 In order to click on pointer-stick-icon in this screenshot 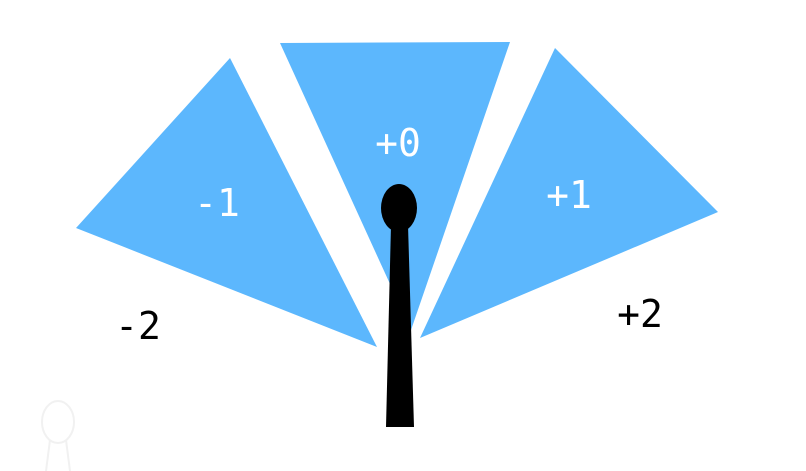, I will do `click(399, 305)`.